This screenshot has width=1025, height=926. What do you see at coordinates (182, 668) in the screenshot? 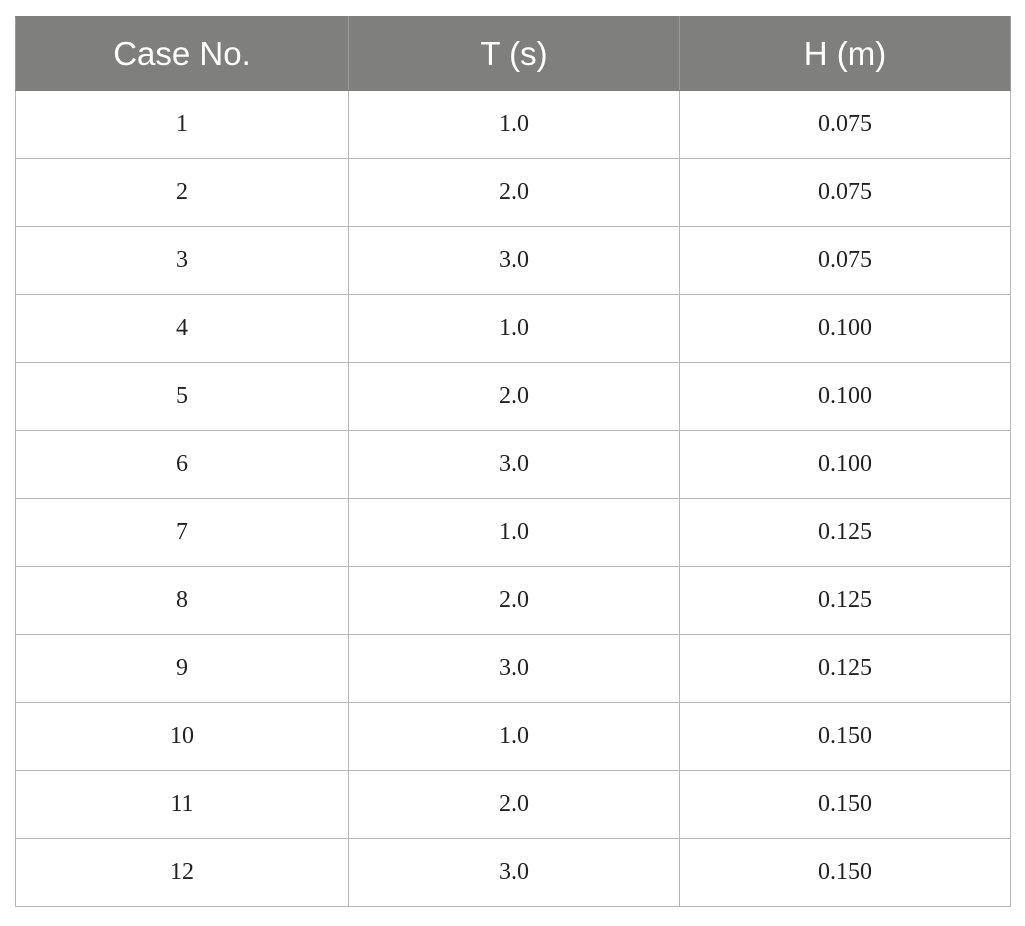
I see `cell-case-no: 9` at bounding box center [182, 668].